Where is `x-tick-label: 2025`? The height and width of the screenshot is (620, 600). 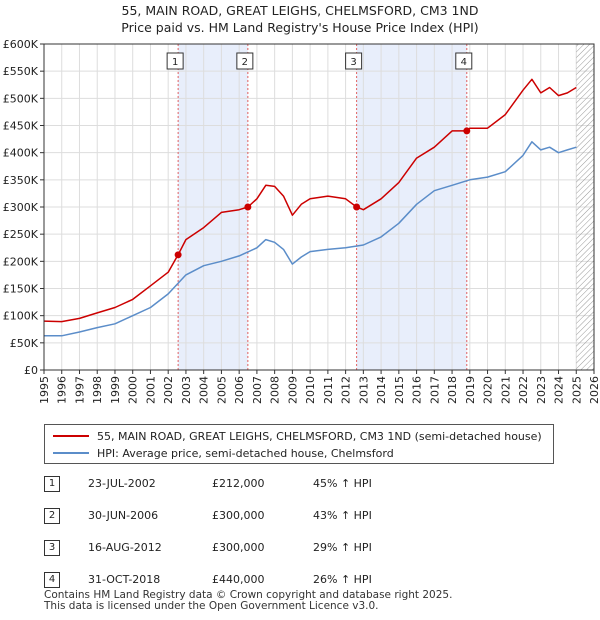
x-tick-label: 2025 is located at coordinates (576, 390).